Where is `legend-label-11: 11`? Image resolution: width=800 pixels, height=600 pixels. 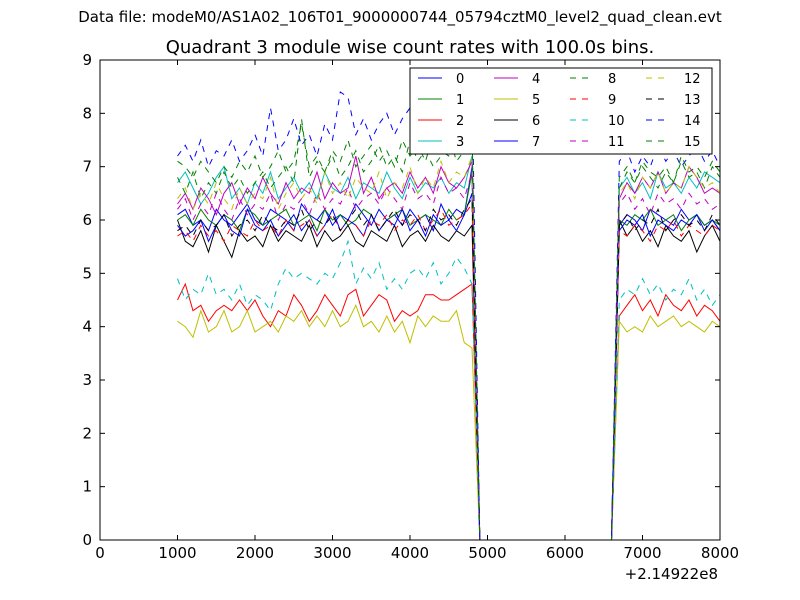
legend-label-11: 11 is located at coordinates (616, 142).